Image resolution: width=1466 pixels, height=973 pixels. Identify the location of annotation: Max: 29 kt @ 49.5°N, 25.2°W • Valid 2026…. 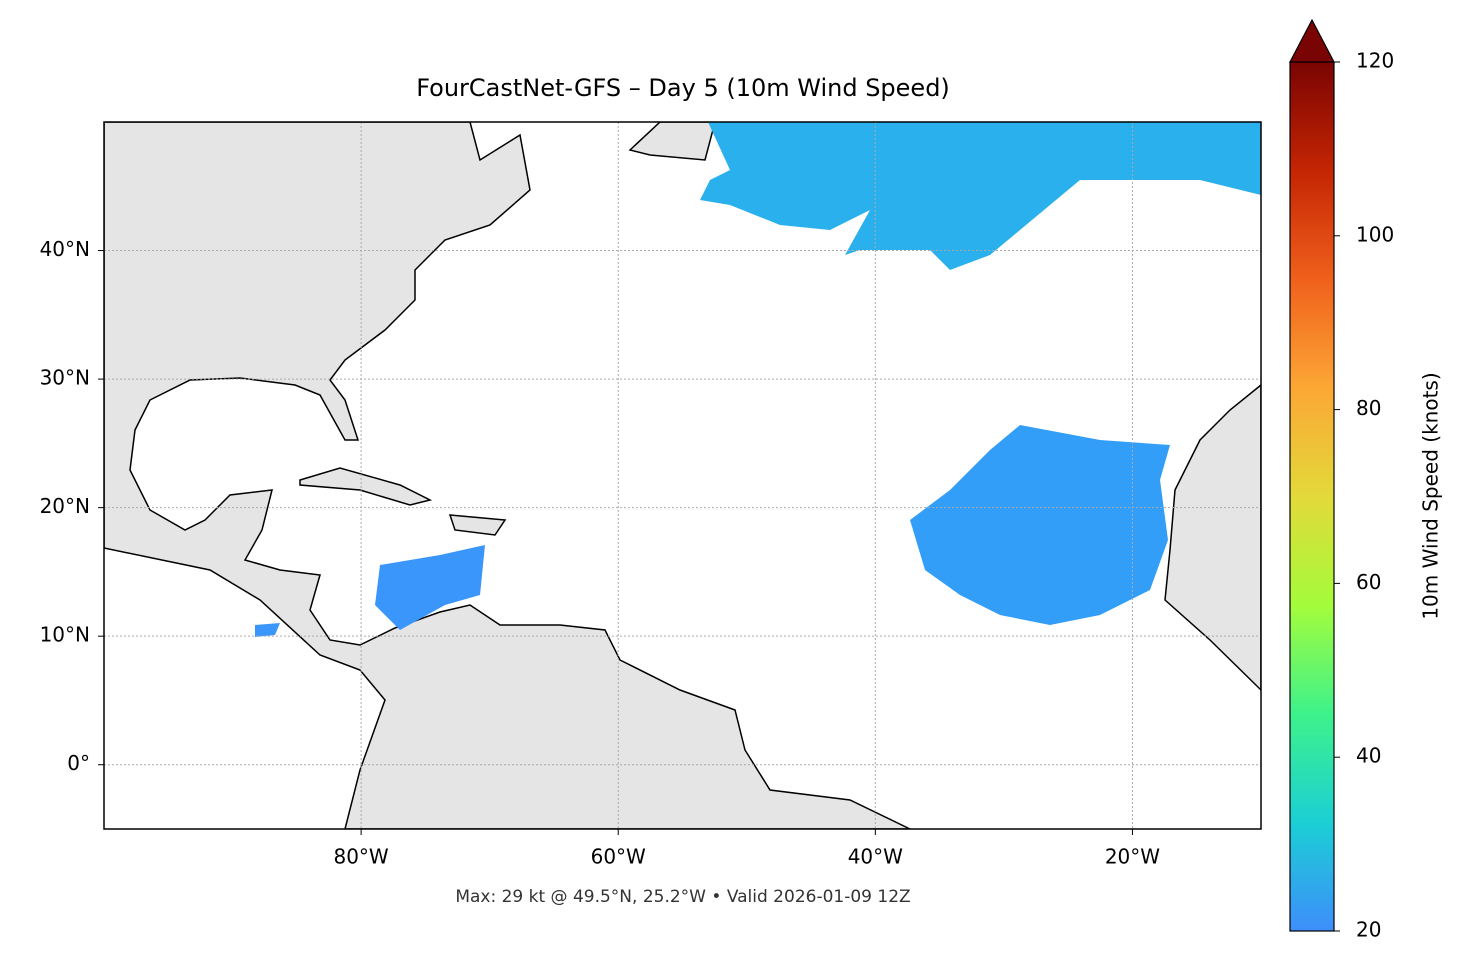
(682, 897).